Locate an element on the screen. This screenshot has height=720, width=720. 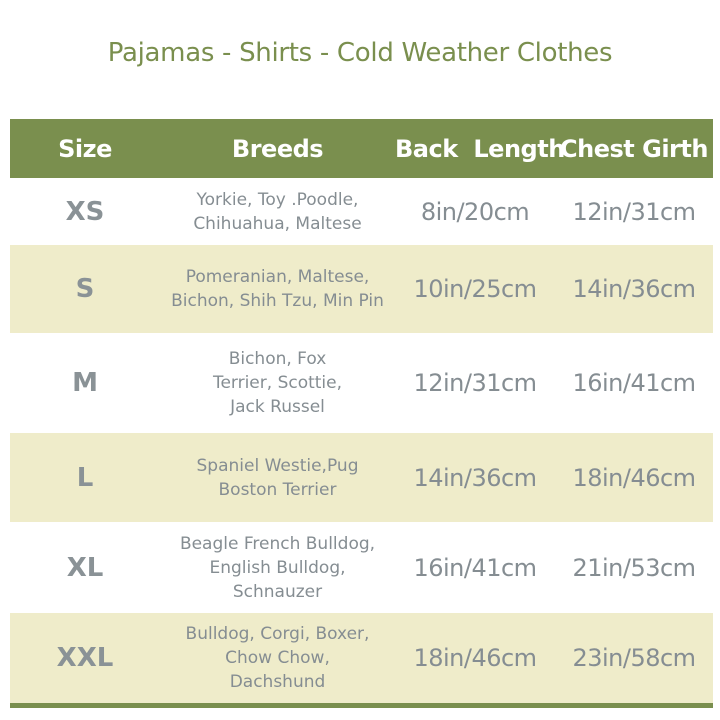
header-size: Size is located at coordinates (85, 148).